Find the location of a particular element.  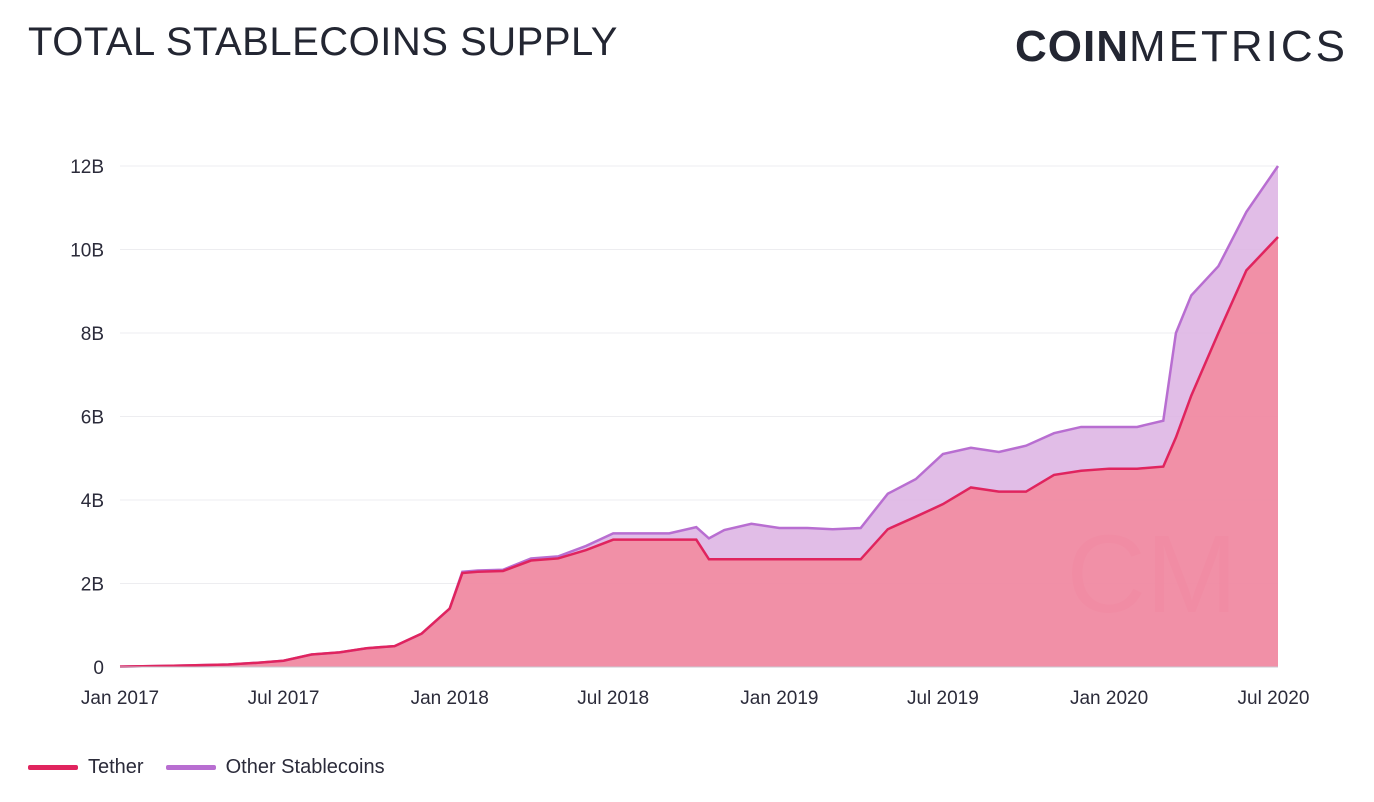

y-tick-label: 2B is located at coordinates (92, 585).